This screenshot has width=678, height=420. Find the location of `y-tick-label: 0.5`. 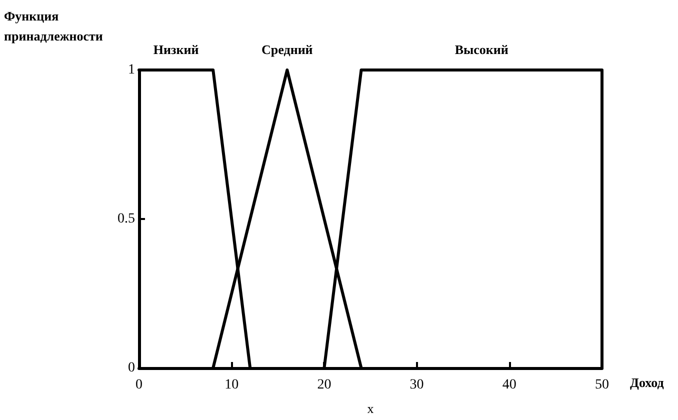

y-tick-label: 0.5 is located at coordinates (126, 219).